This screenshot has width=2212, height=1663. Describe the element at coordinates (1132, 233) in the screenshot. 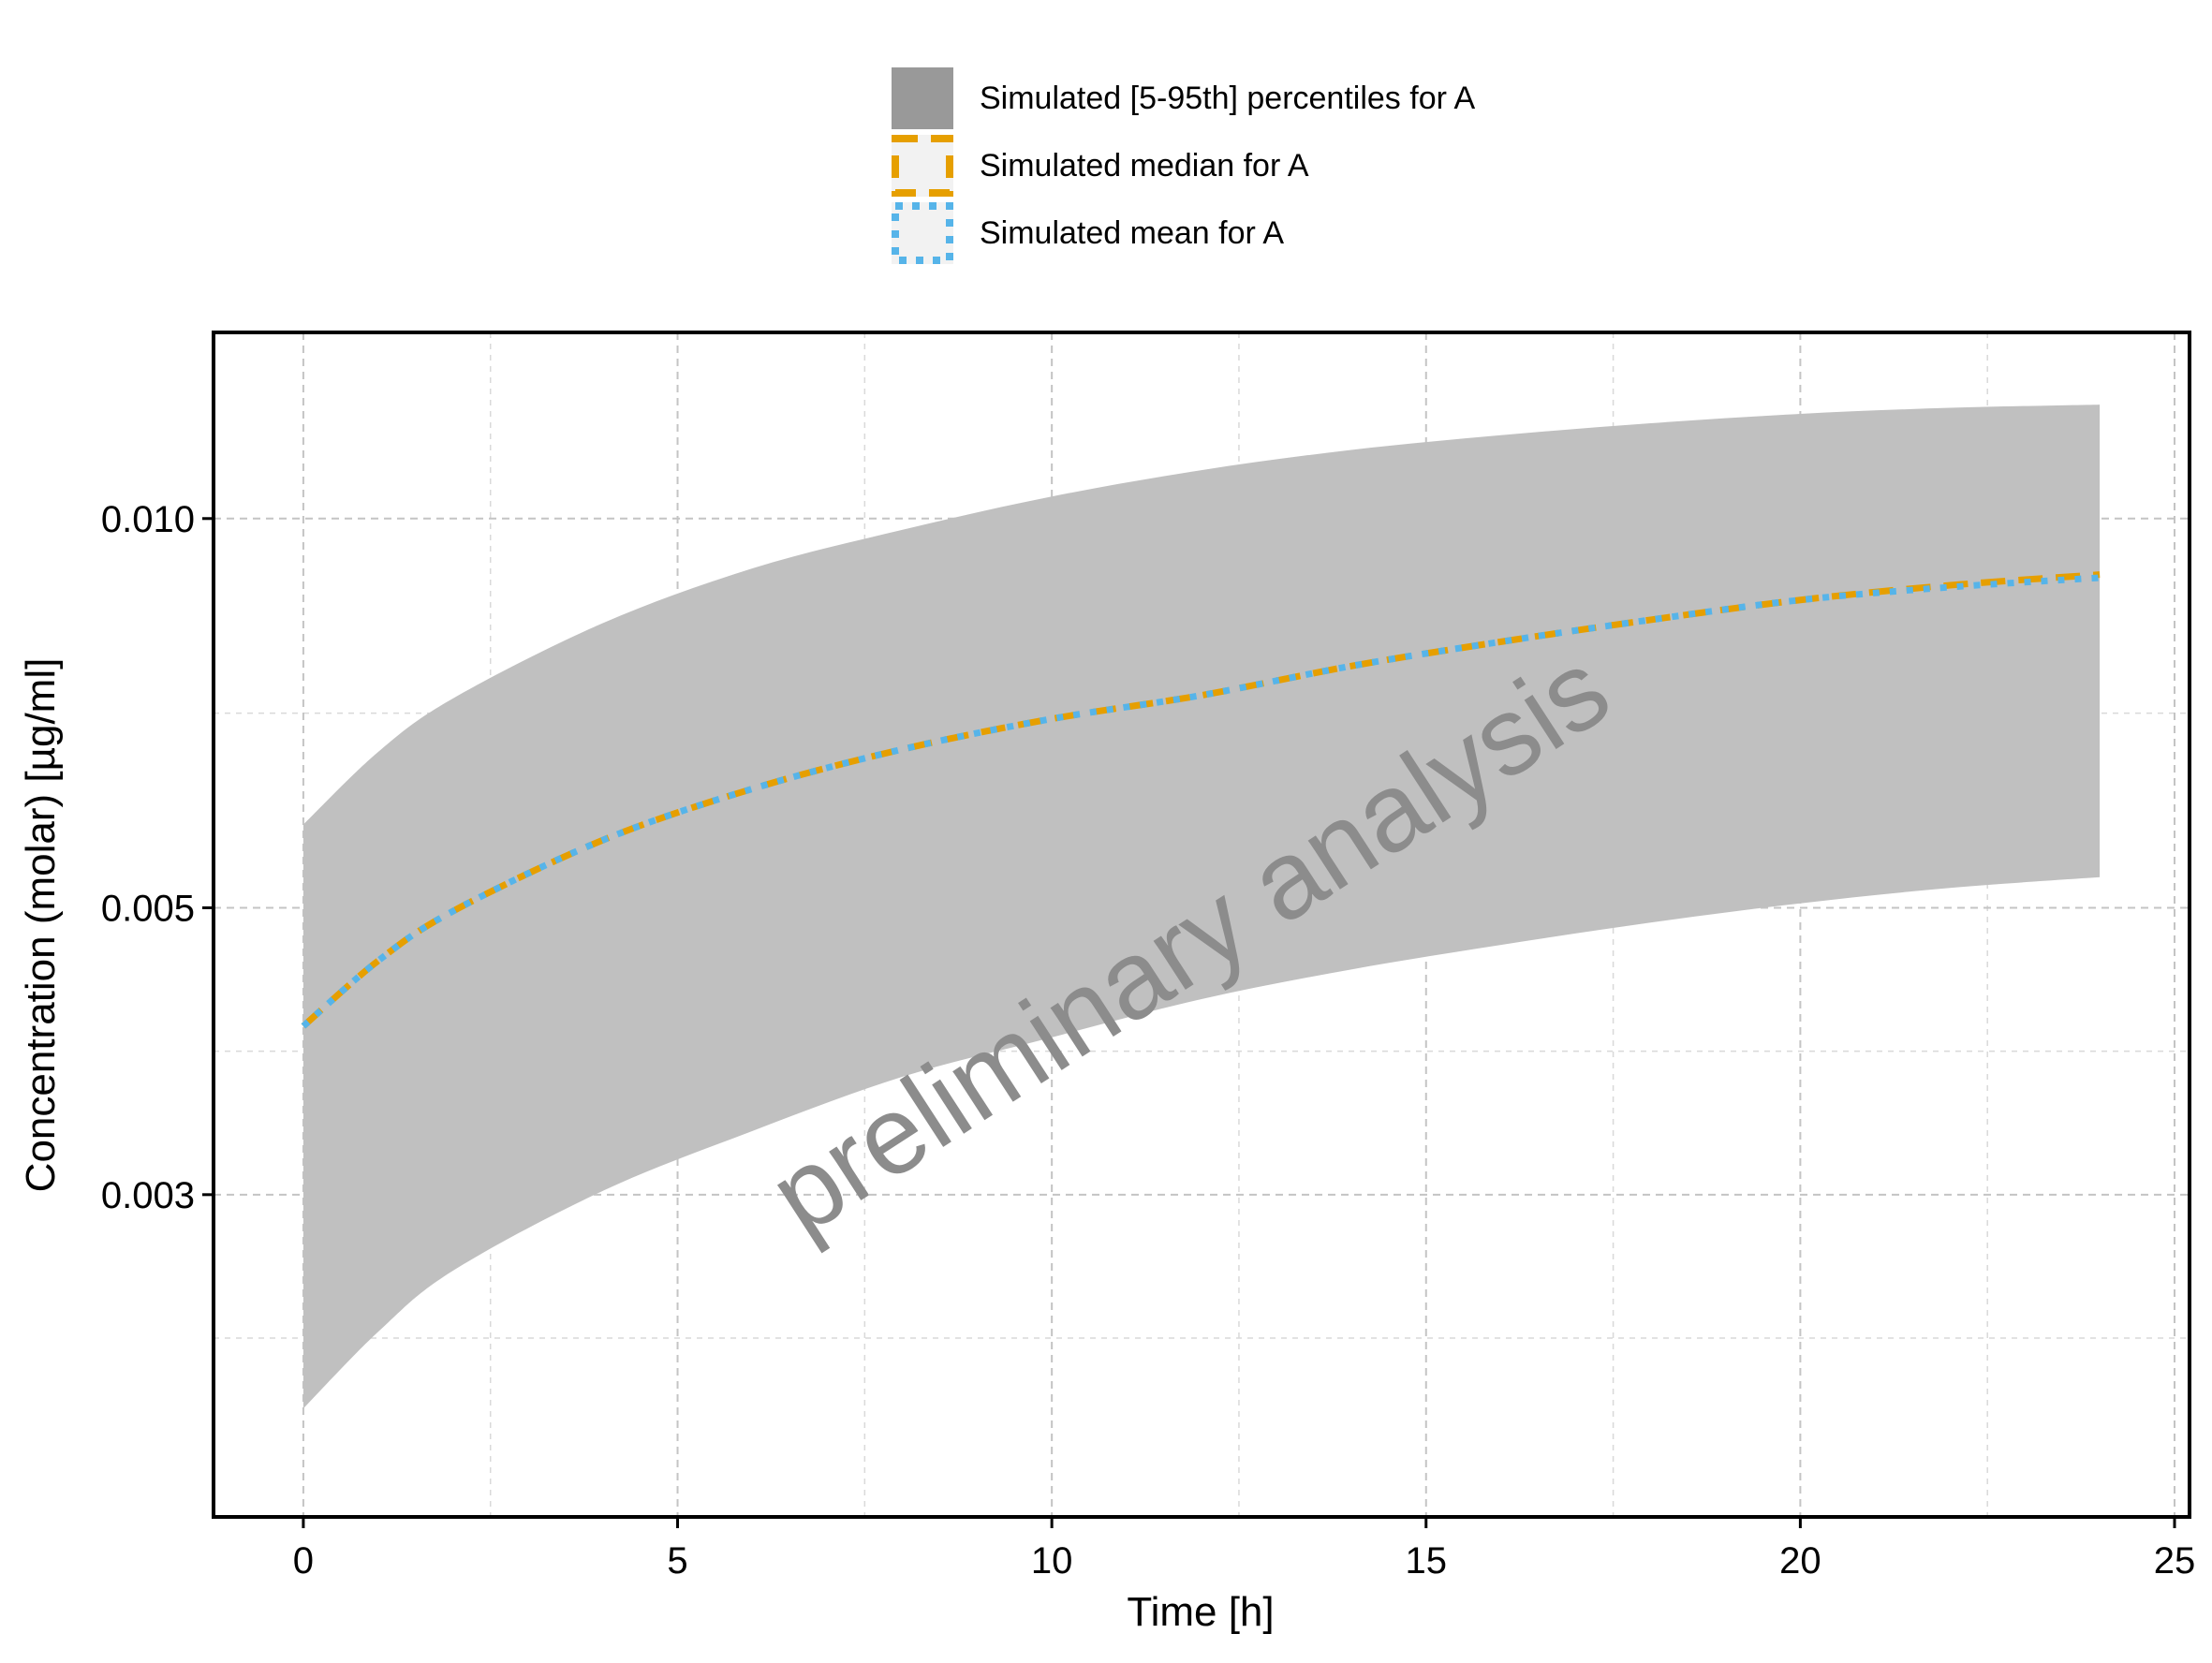

I see `legend-label-mean: Simulated mean for A` at that location.